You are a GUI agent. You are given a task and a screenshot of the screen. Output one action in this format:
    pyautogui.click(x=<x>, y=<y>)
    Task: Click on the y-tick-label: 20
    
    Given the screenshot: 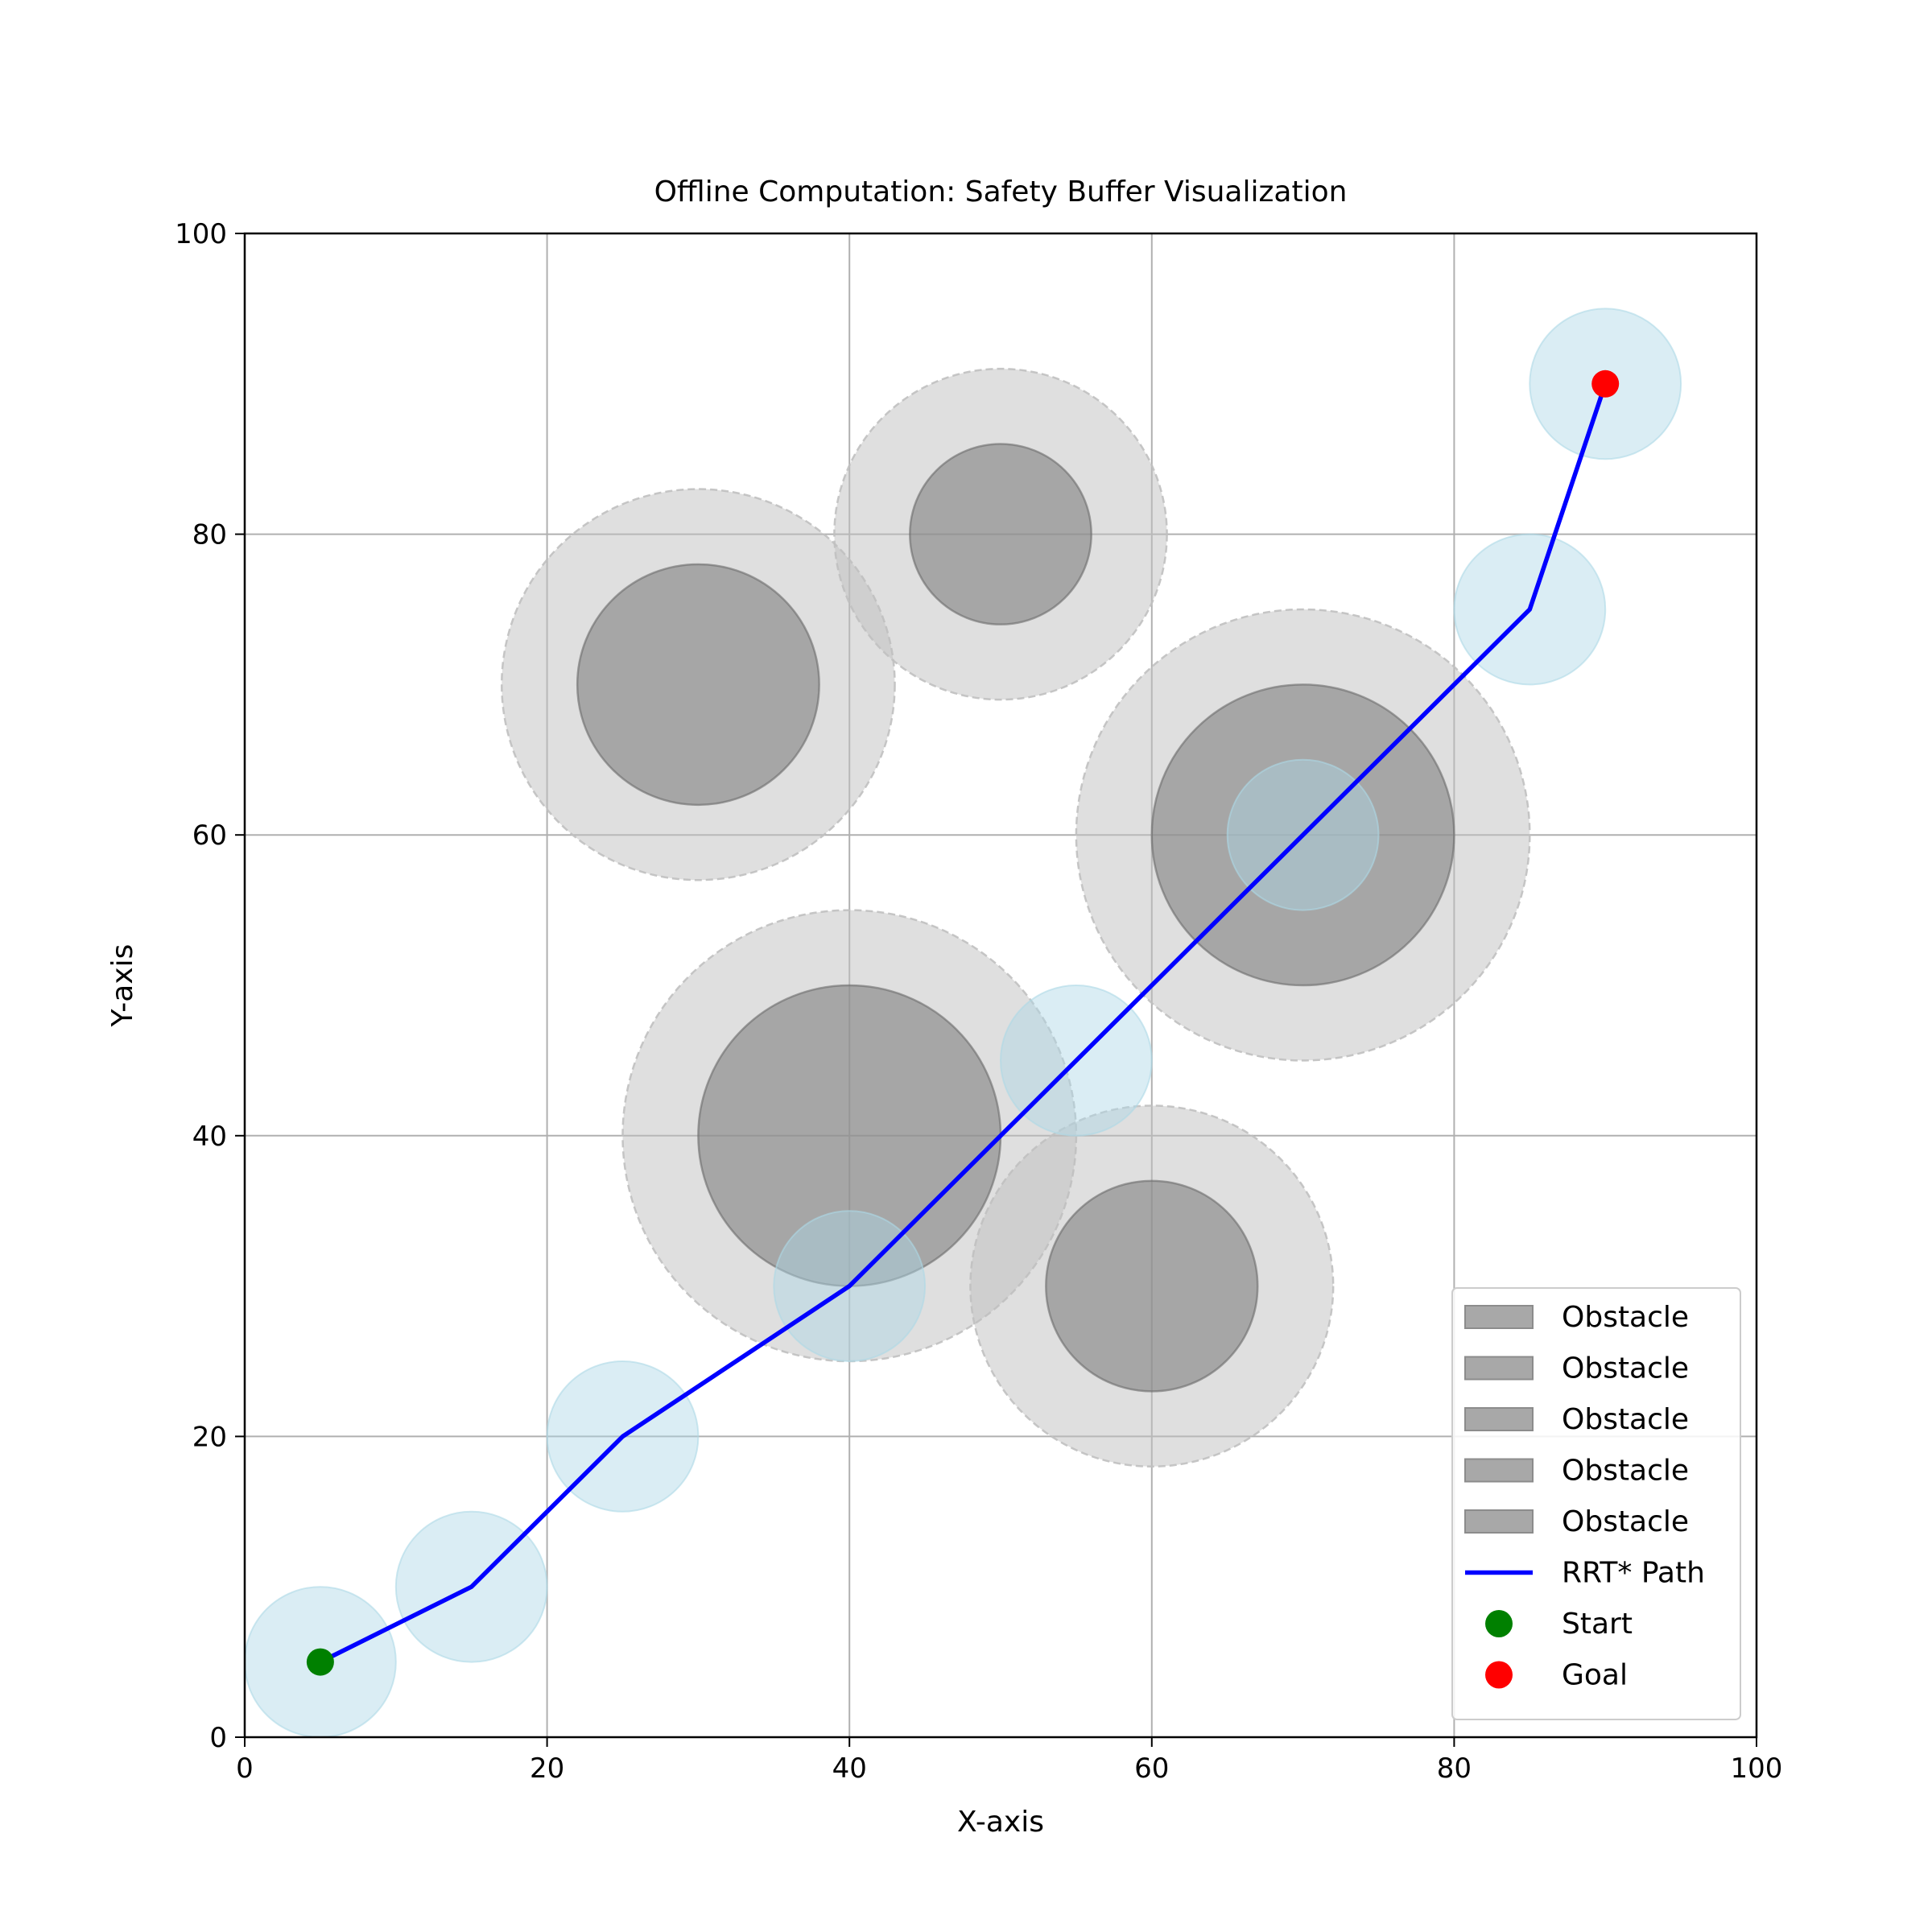 What is the action you would take?
    pyautogui.click(x=209, y=1437)
    